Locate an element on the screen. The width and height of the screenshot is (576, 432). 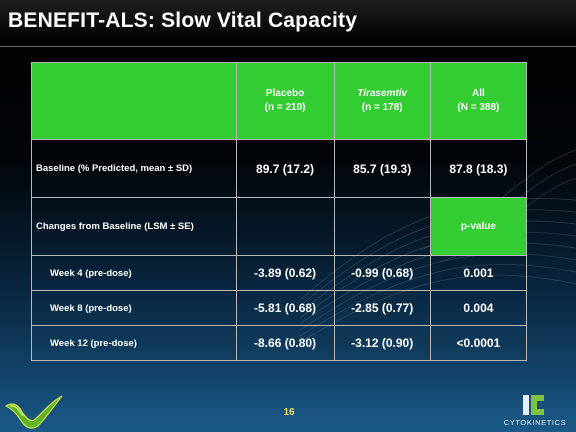
title-bar: BENEFIT-ALS: Slow Vital Capacity is located at coordinates (288, 23).